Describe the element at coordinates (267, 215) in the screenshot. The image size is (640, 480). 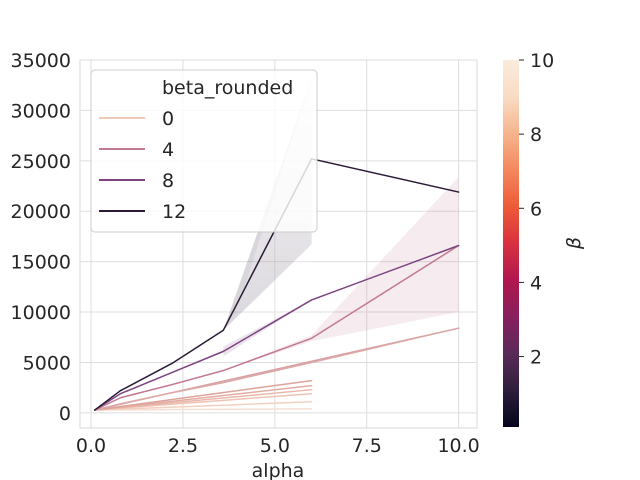
I see `band-overlay` at that location.